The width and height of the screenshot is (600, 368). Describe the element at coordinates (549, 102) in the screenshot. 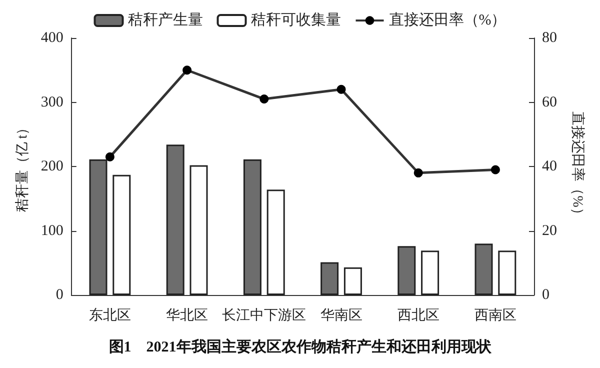

I see `y2-tick-label: 60` at that location.